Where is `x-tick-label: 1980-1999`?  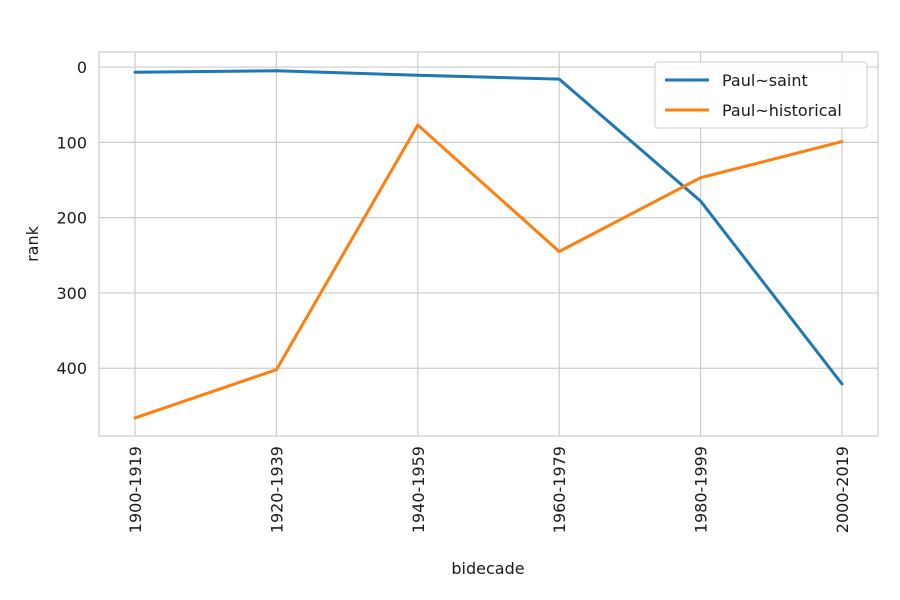
x-tick-label: 1980-1999 is located at coordinates (701, 489).